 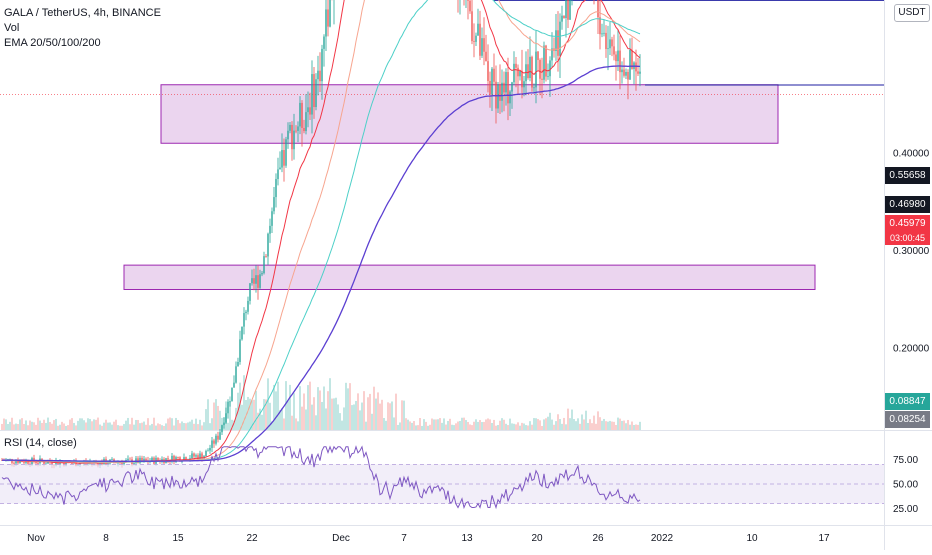 I want to click on zone-rect, so click(x=469, y=277).